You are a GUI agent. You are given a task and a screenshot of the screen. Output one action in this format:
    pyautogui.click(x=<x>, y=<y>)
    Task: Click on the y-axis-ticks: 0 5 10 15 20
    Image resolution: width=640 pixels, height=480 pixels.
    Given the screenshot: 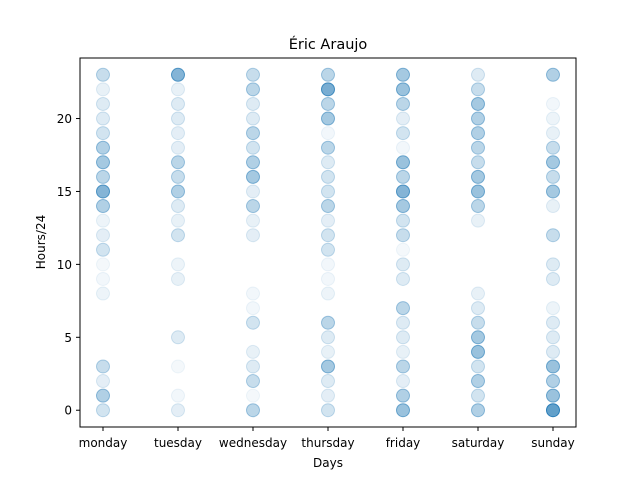 What is the action you would take?
    pyautogui.click(x=68, y=265)
    